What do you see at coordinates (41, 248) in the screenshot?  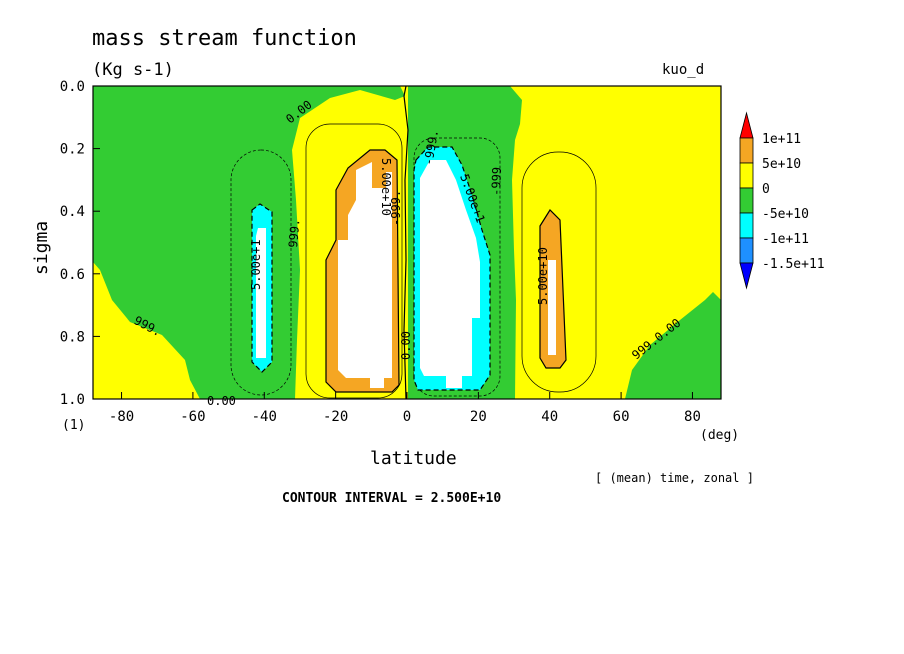 I see `y-axis-title: sigma` at bounding box center [41, 248].